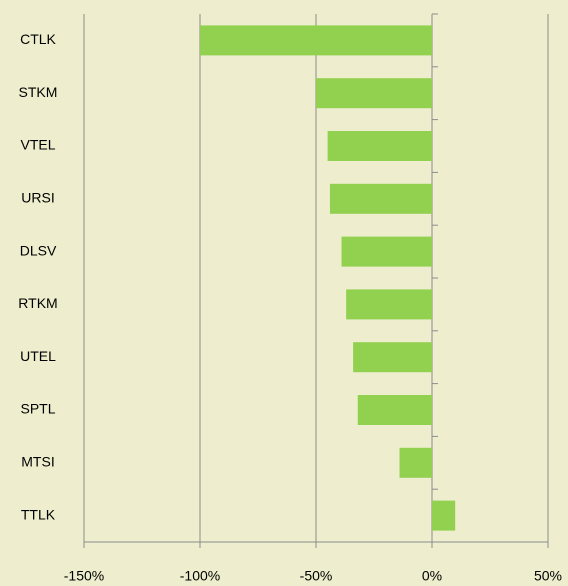 The width and height of the screenshot is (568, 586). What do you see at coordinates (37, 409) in the screenshot?
I see `y-tick-label: SPTL` at bounding box center [37, 409].